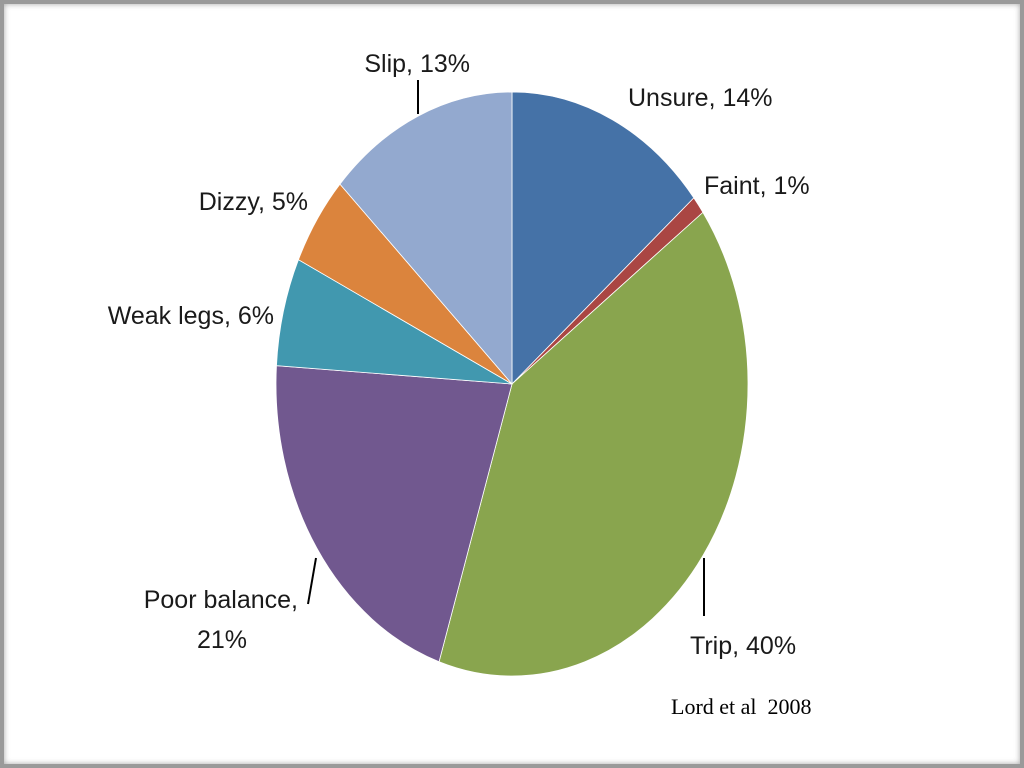 The height and width of the screenshot is (768, 1024). What do you see at coordinates (312, 581) in the screenshot?
I see `leader-line-poor-balance` at bounding box center [312, 581].